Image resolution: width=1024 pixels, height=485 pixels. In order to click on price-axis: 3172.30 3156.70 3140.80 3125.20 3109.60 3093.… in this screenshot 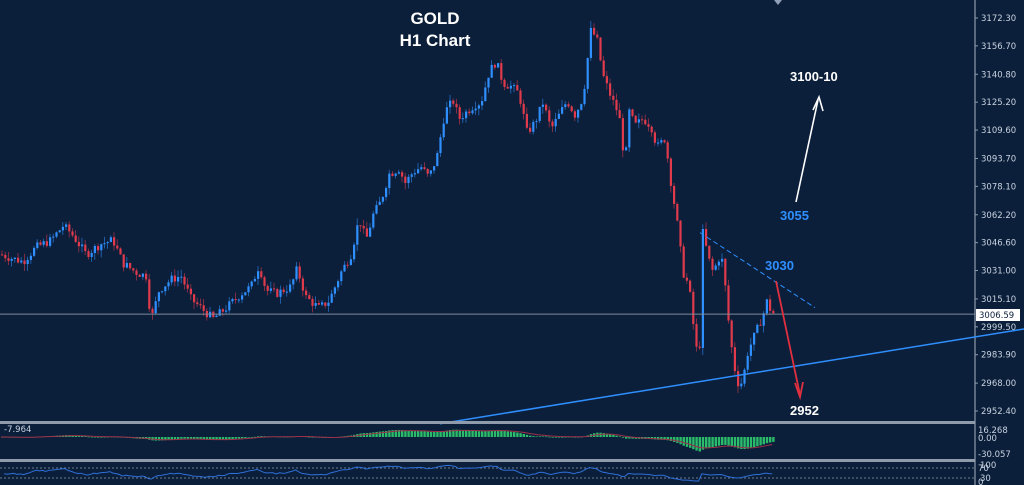, I will do `click(995, 215)`.